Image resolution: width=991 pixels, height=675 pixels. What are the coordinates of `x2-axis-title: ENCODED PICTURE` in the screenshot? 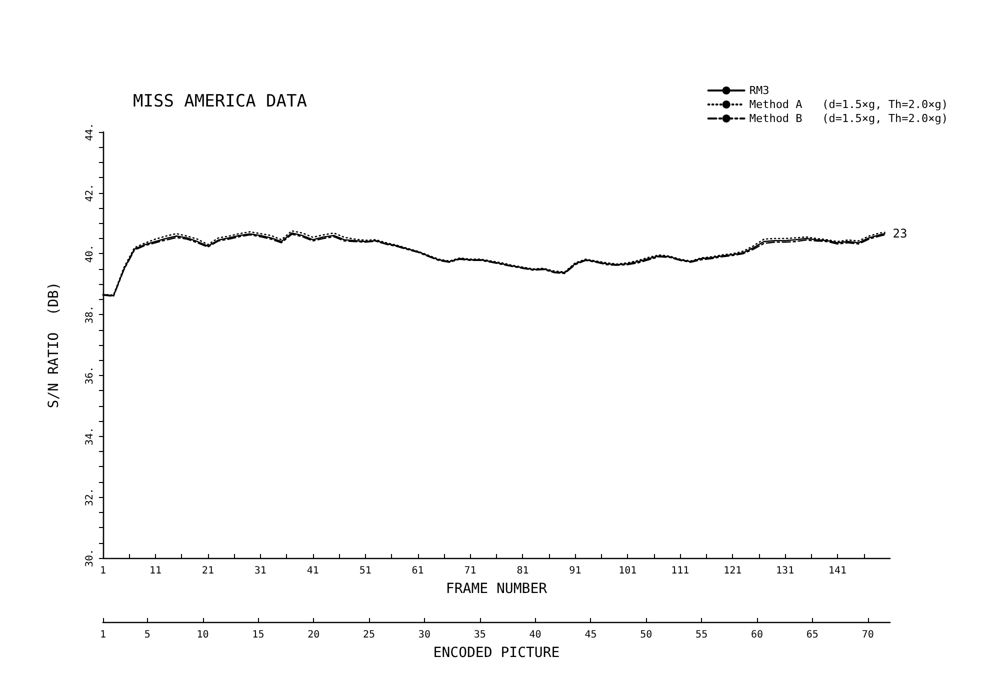 It's located at (496, 653).